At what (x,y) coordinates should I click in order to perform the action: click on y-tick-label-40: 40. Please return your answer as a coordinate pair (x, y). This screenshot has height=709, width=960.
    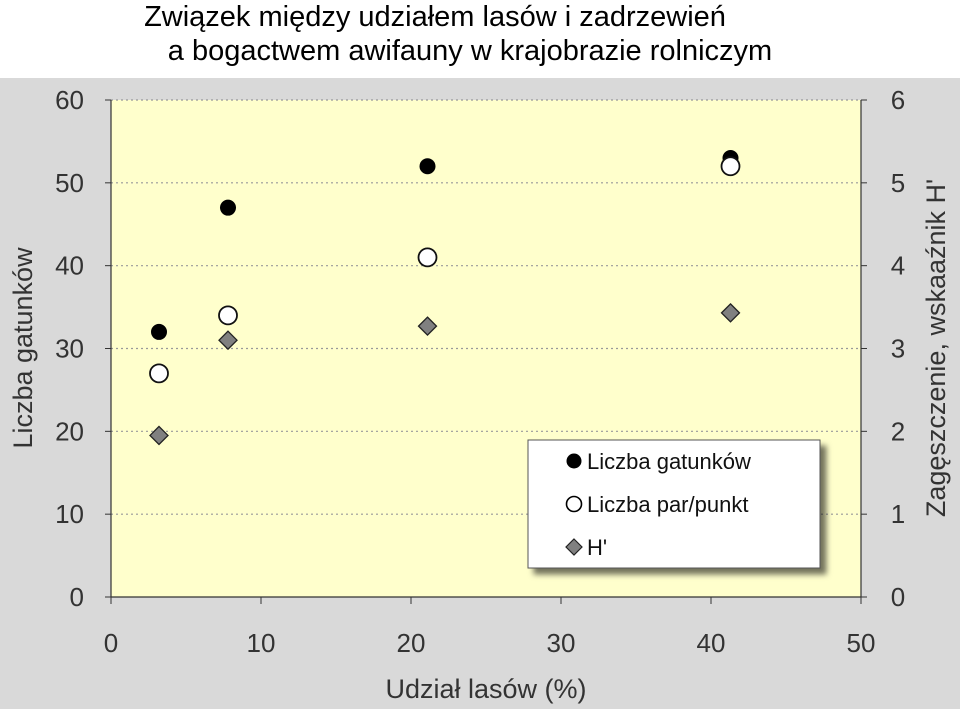
    Looking at the image, I should click on (69, 266).